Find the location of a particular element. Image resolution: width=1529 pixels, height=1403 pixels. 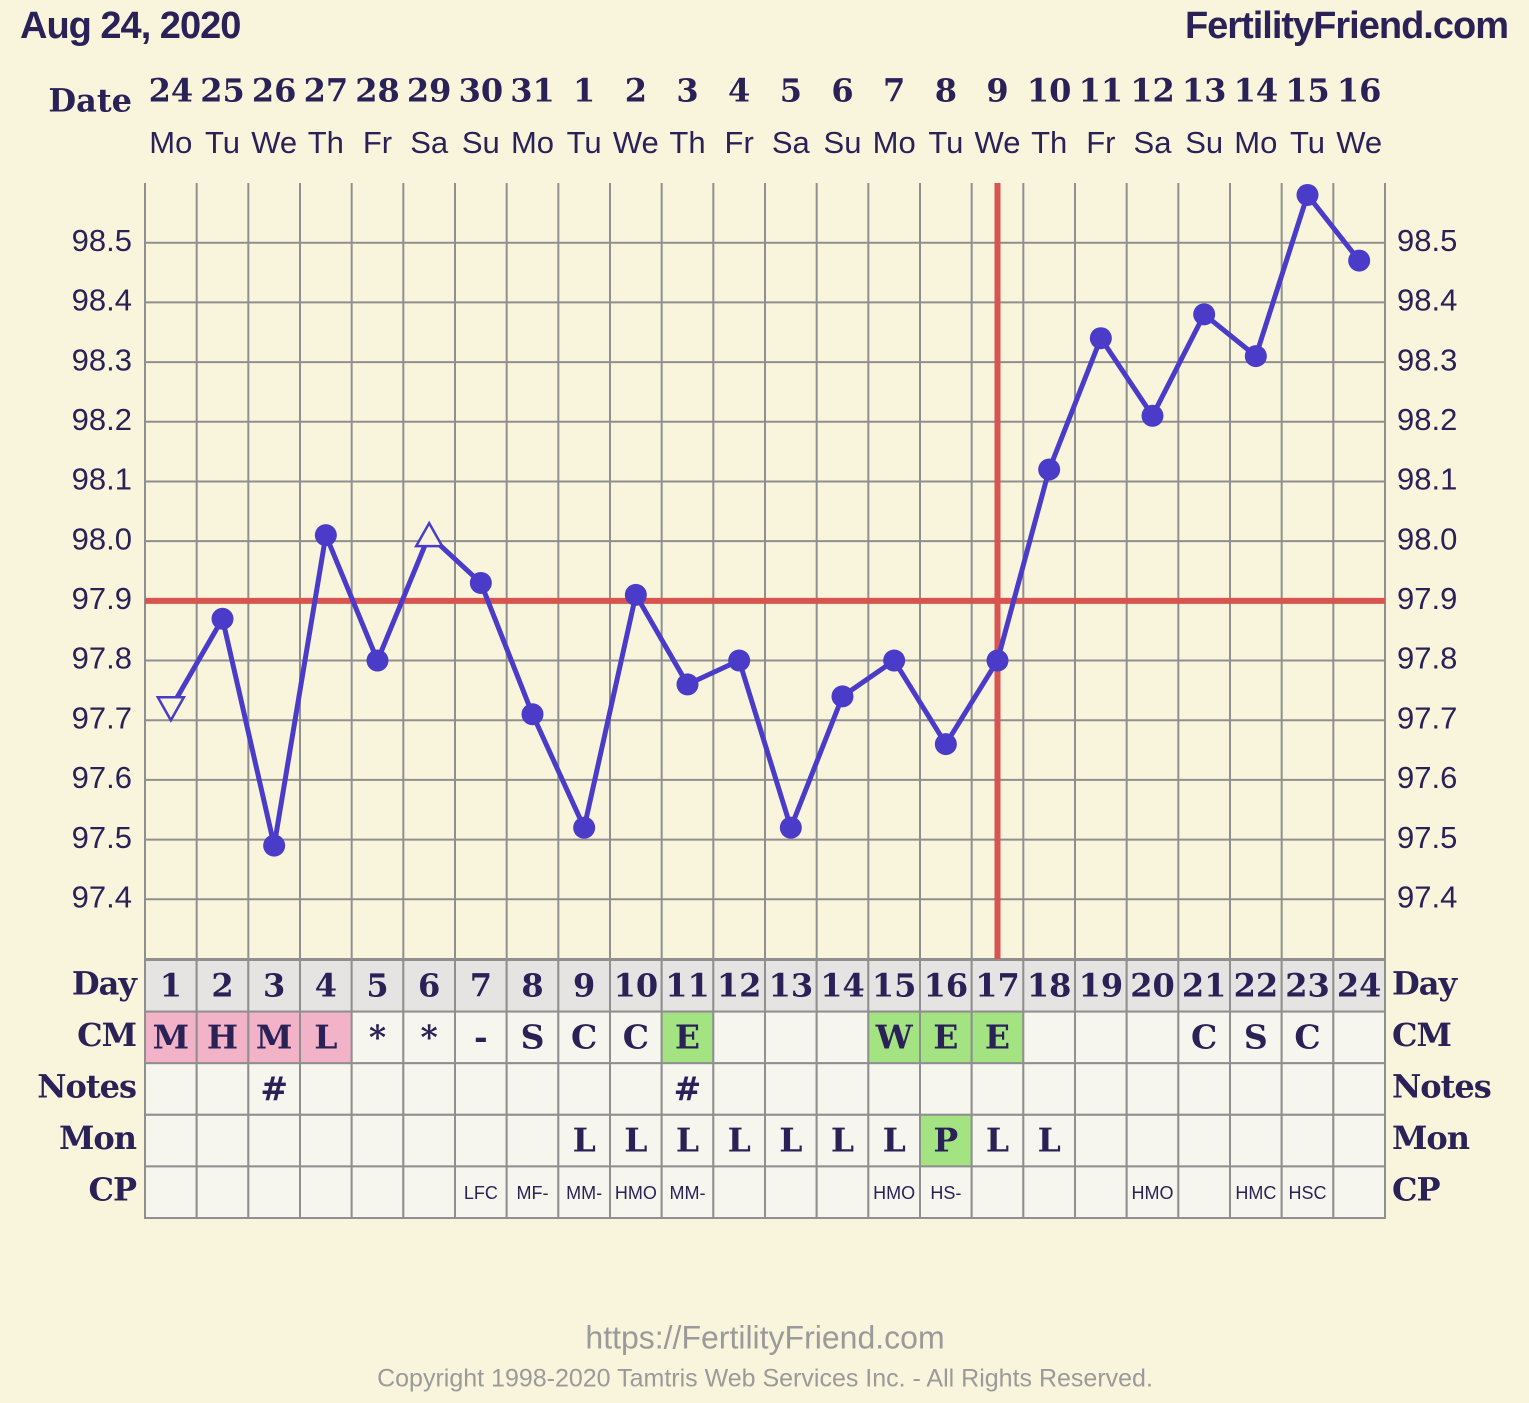

cp-cell-text: HMO is located at coordinates (636, 1193).